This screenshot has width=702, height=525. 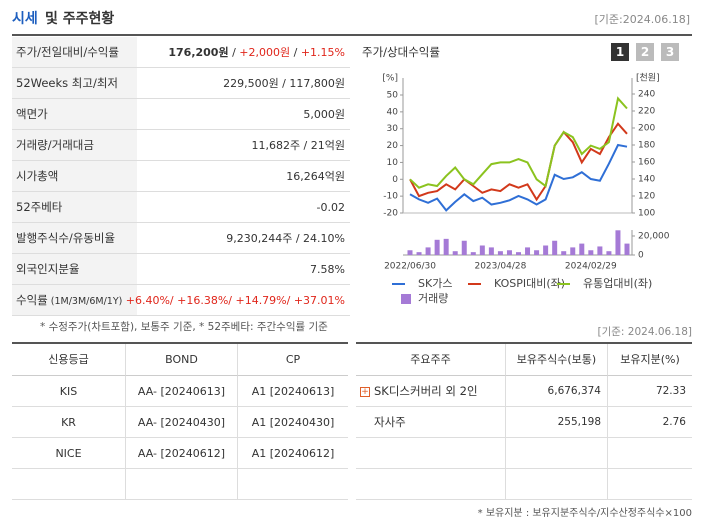 What do you see at coordinates (292, 360) in the screenshot?
I see `header-cell: CP` at bounding box center [292, 360].